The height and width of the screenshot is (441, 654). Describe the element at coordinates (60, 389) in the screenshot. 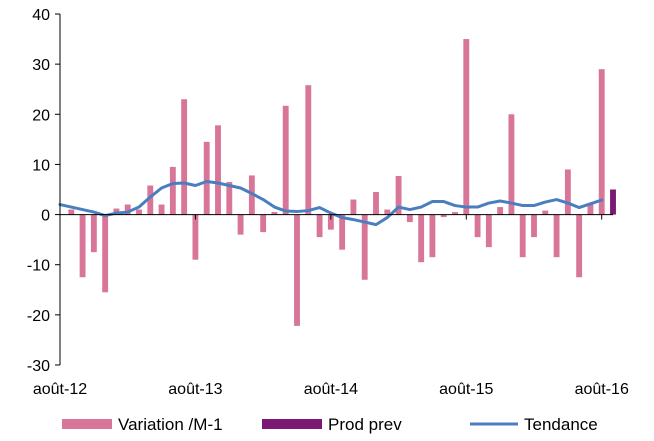

I see `x-tick-label-0: août-12` at that location.